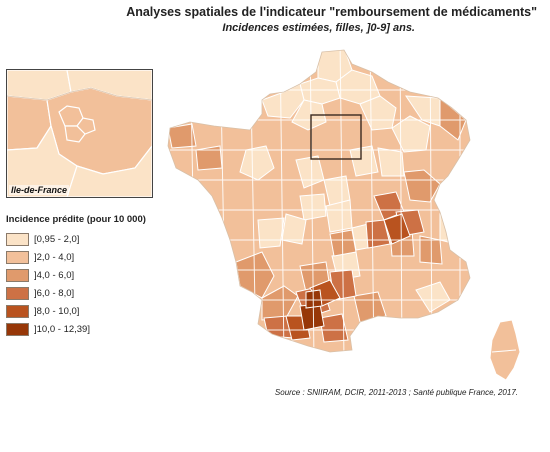  I want to click on legend-item-1: [0,95 - 2,0], so click(42, 239).